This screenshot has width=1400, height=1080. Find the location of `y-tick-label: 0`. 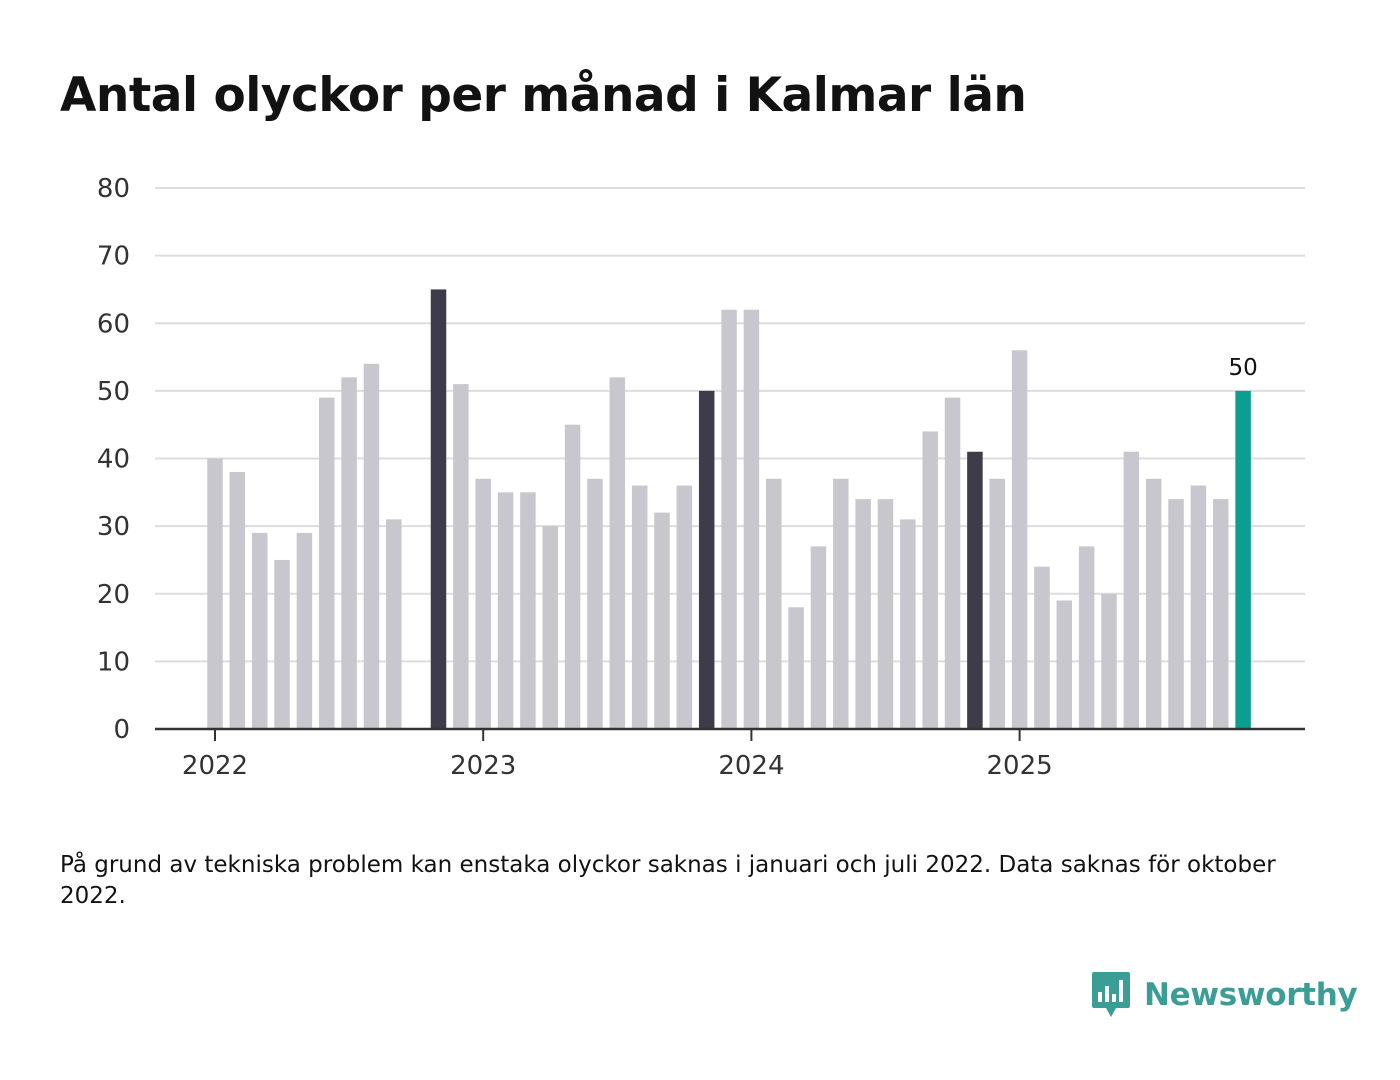

y-tick-label: 0 is located at coordinates (121, 730).